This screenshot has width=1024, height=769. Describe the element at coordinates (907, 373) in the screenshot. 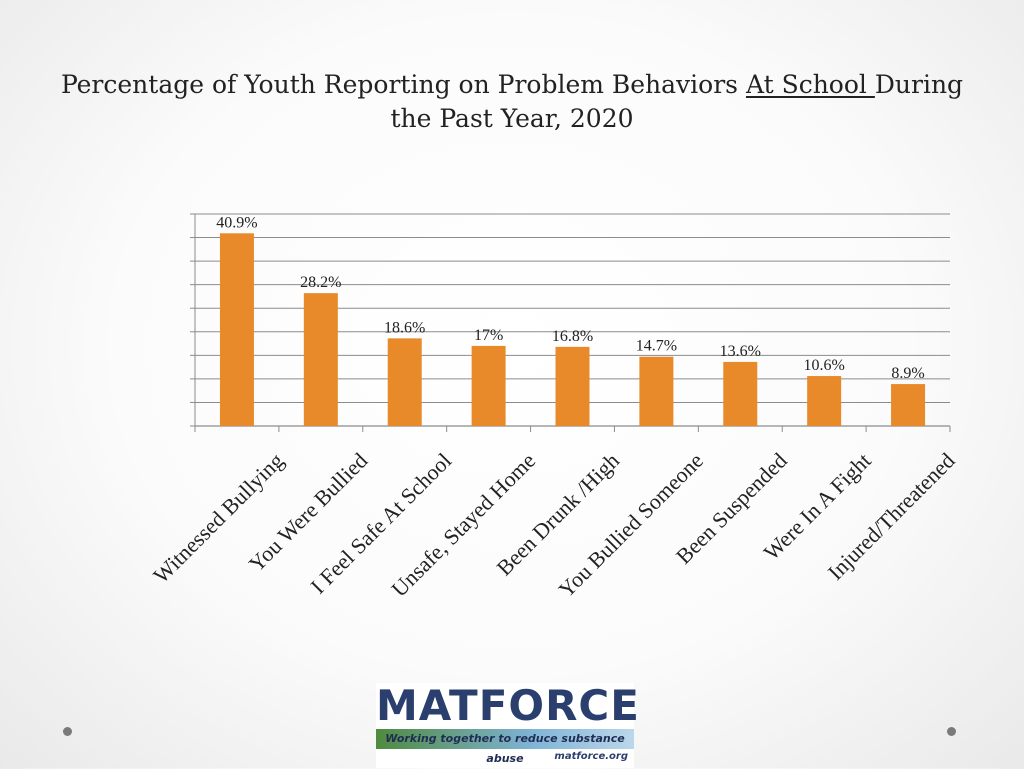

I see `data-label: 8.9%` at that location.